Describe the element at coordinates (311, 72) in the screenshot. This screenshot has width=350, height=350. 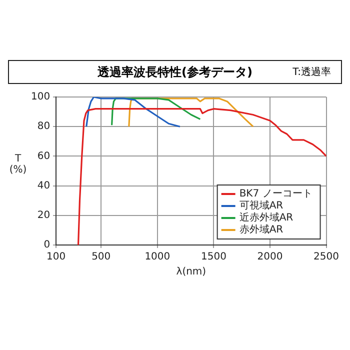
I see `text: T:透過率` at that location.